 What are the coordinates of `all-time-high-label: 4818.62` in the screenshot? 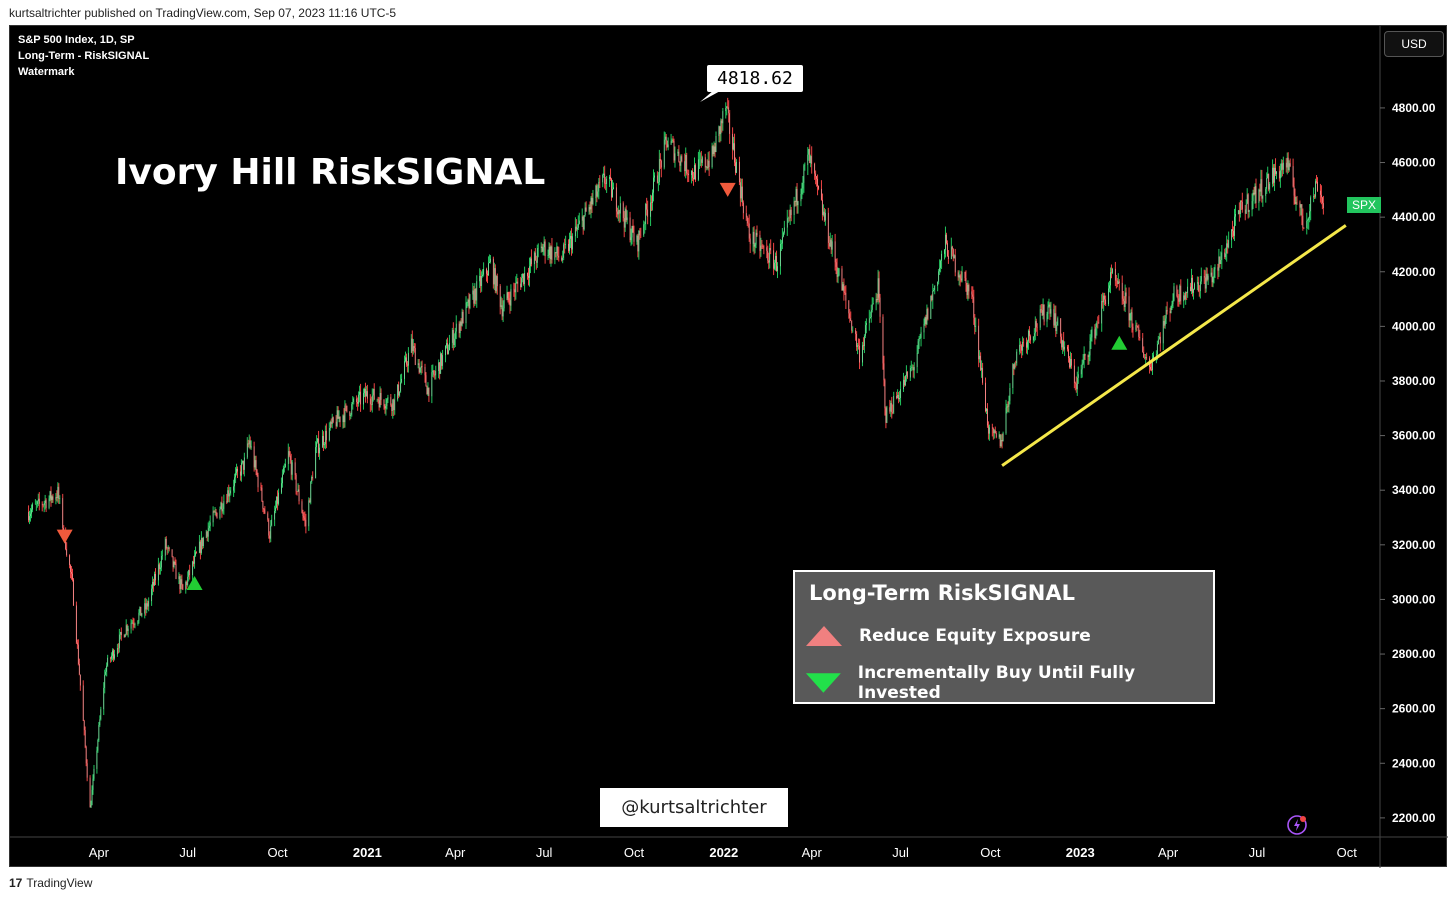 It's located at (755, 78).